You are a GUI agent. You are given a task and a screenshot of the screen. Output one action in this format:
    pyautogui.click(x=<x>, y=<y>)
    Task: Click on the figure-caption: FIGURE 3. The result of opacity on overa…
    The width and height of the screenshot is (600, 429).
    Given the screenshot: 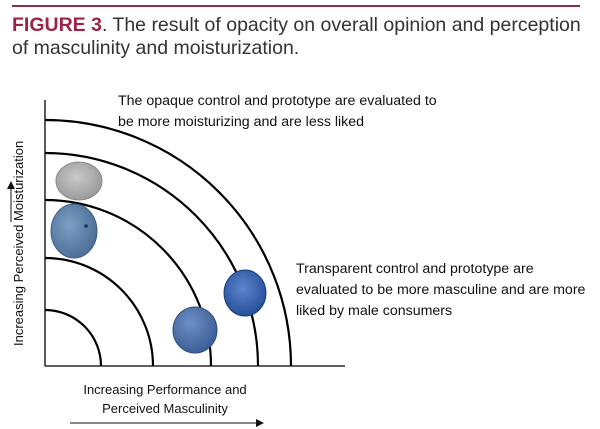 What is the action you would take?
    pyautogui.click(x=300, y=37)
    